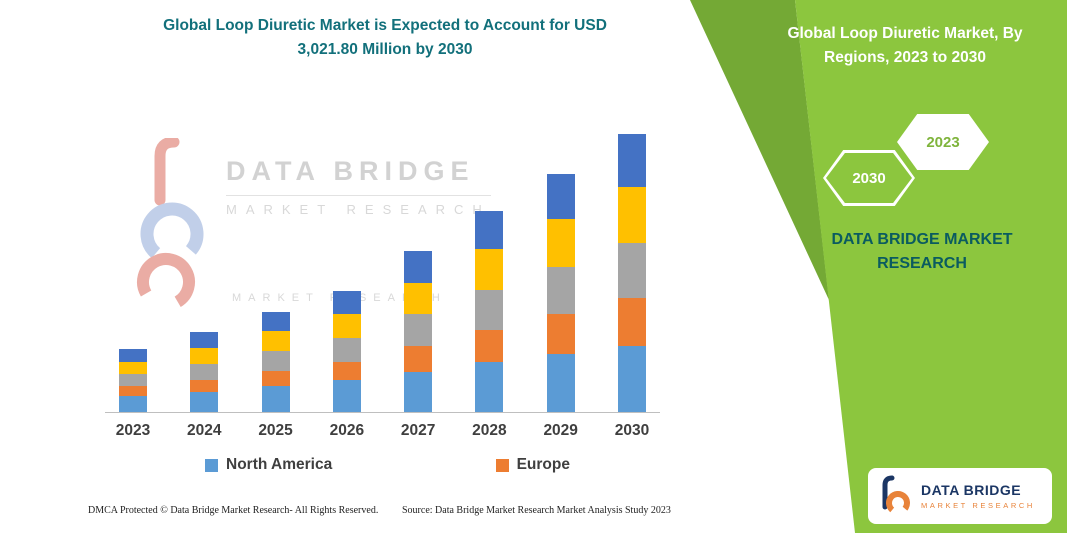  I want to click on hexagon-2023-label: 2023, so click(943, 142).